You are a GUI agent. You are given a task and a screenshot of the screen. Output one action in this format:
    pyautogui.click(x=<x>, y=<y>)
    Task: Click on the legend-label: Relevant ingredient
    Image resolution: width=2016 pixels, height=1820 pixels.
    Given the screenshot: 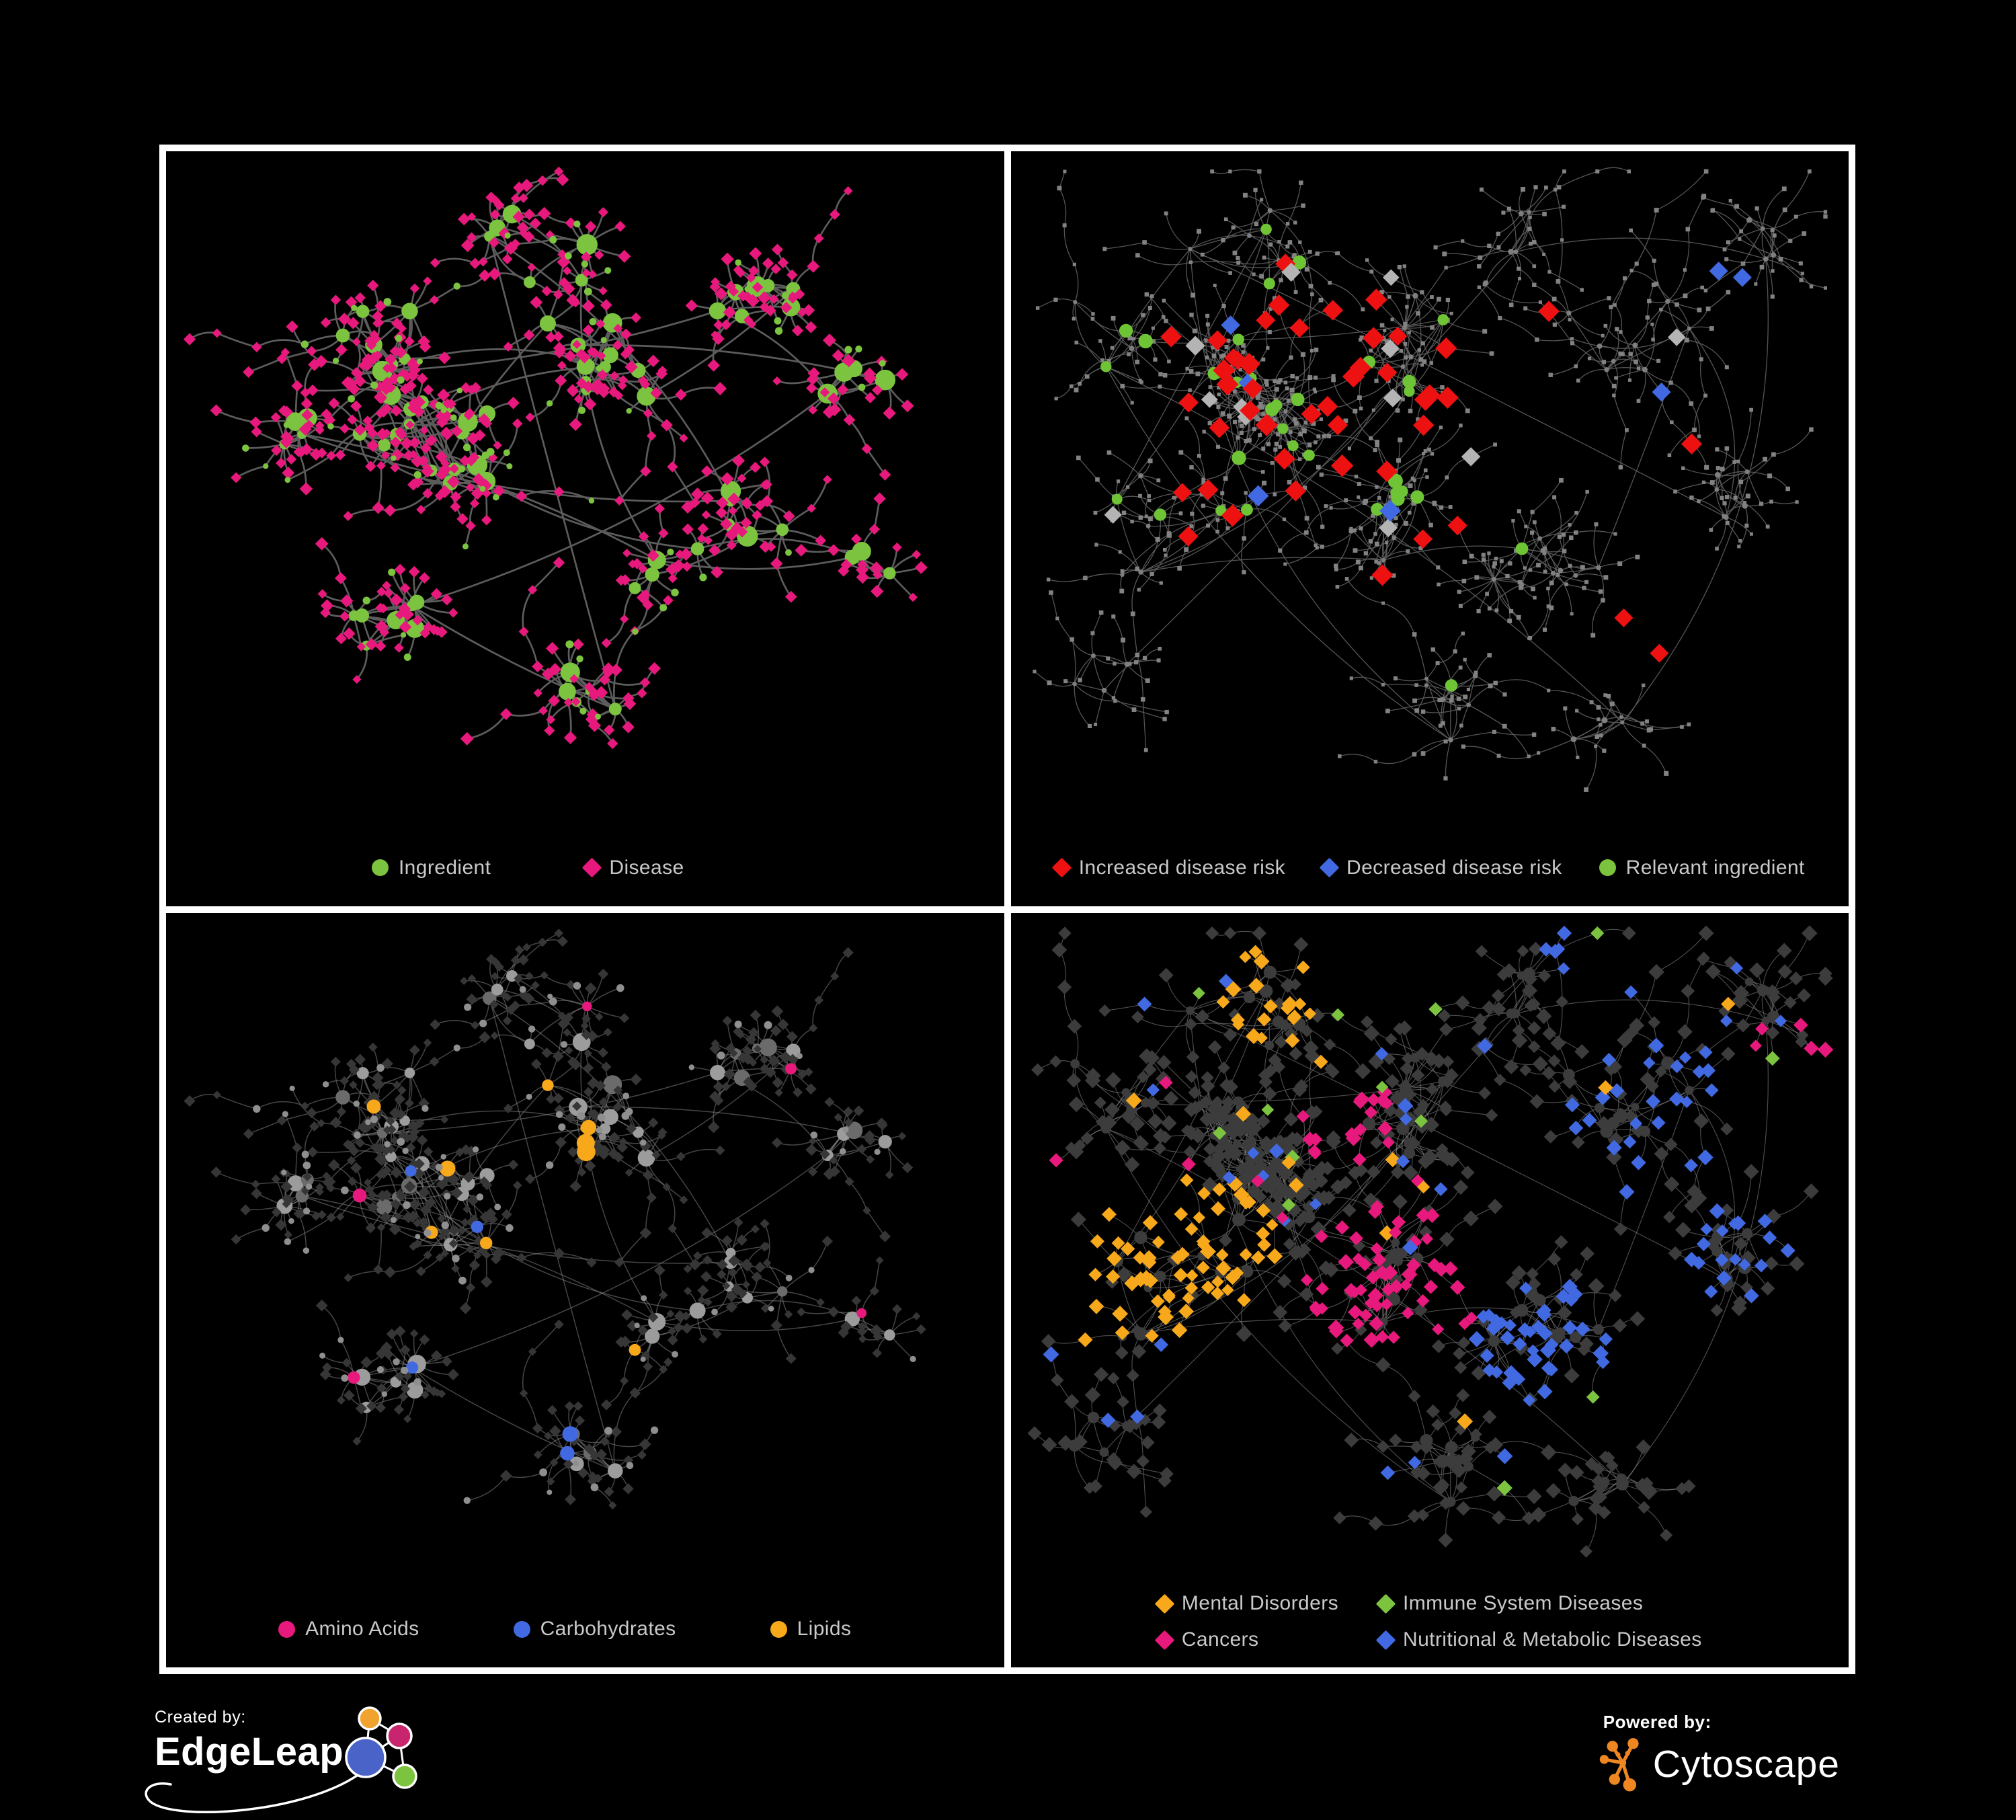 What is the action you would take?
    pyautogui.click(x=1715, y=867)
    